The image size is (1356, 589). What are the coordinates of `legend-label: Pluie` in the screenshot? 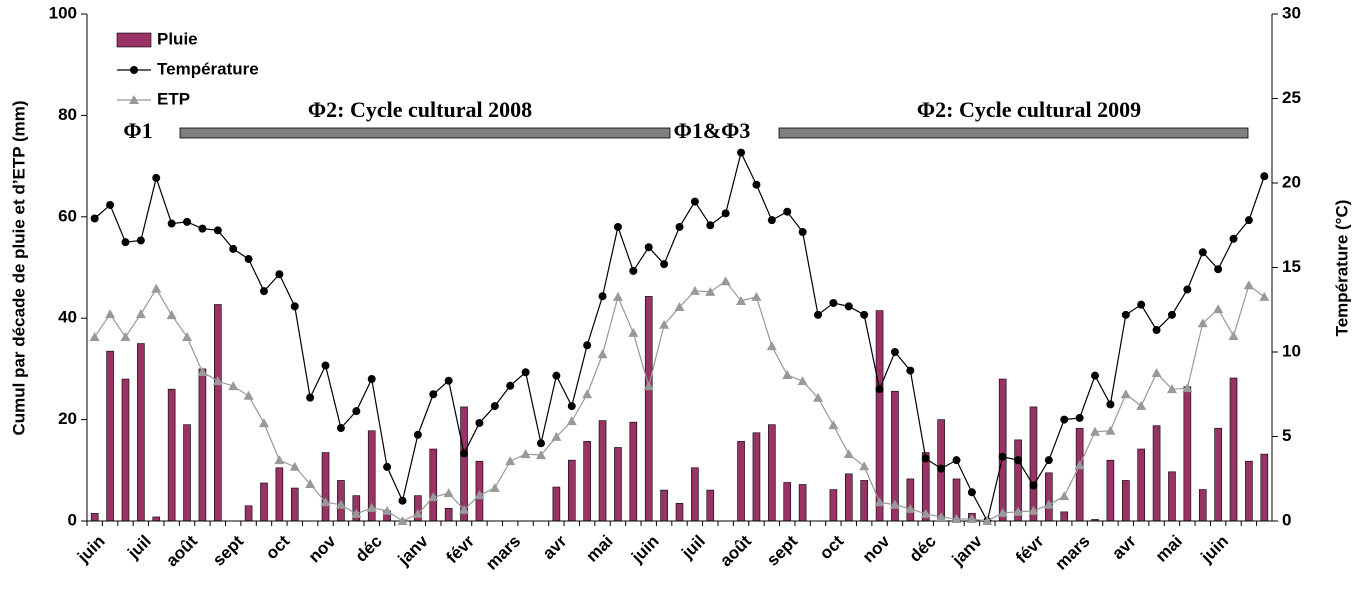 It's located at (177, 38).